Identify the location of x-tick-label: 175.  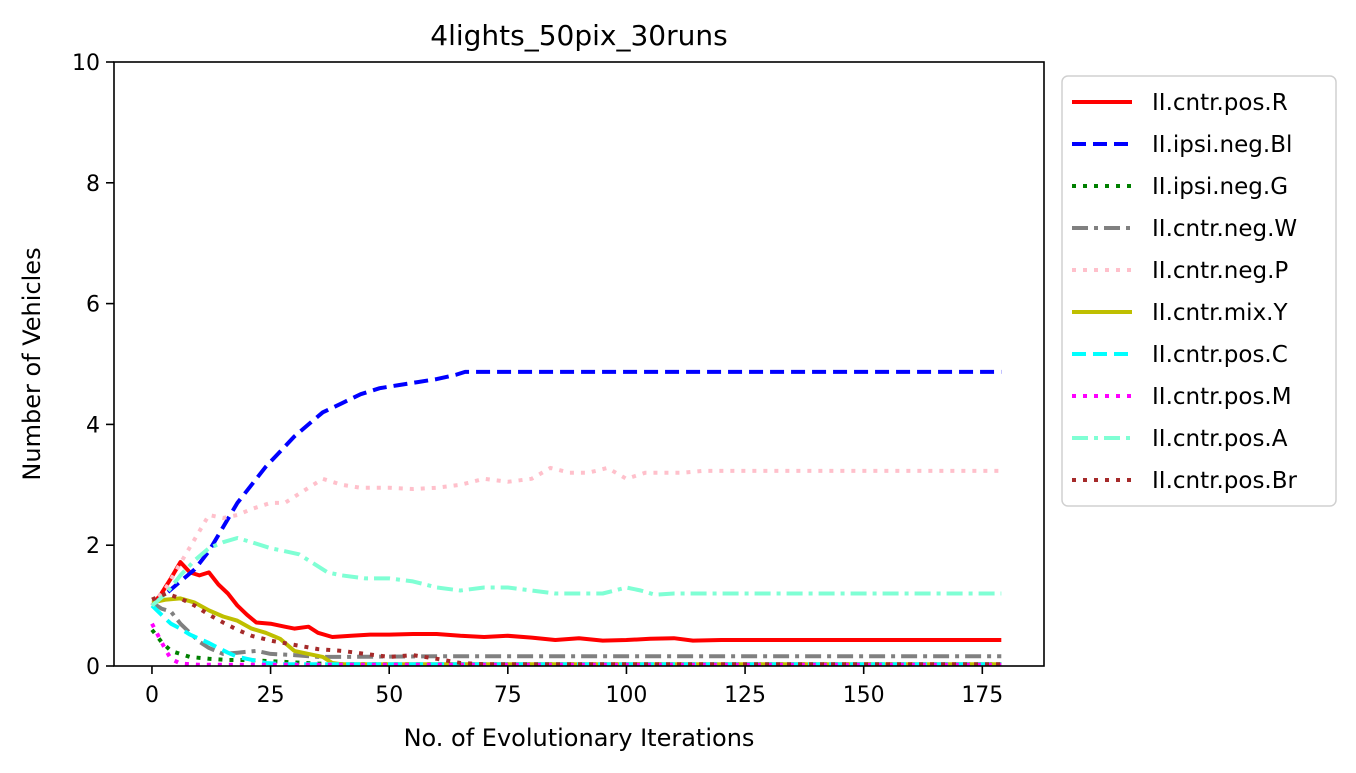
(982, 695).